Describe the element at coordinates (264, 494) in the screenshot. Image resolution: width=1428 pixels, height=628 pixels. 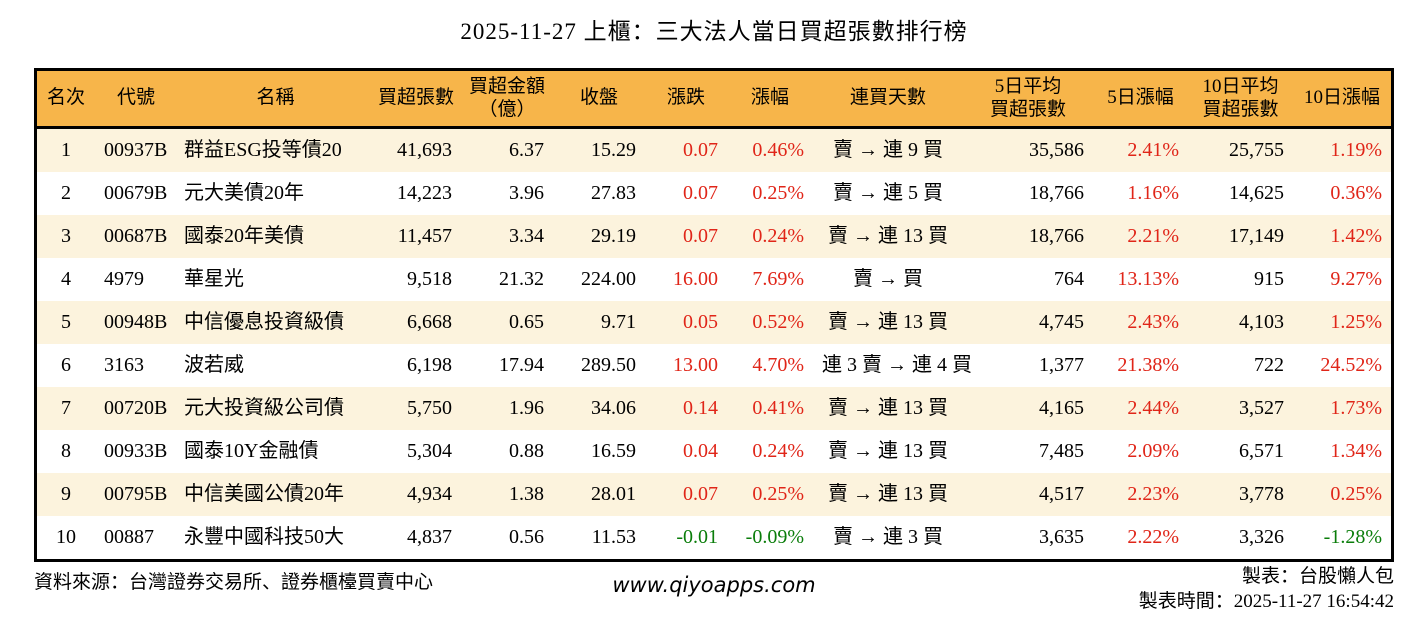
I see `cell-name: 中信美國公債20年` at that location.